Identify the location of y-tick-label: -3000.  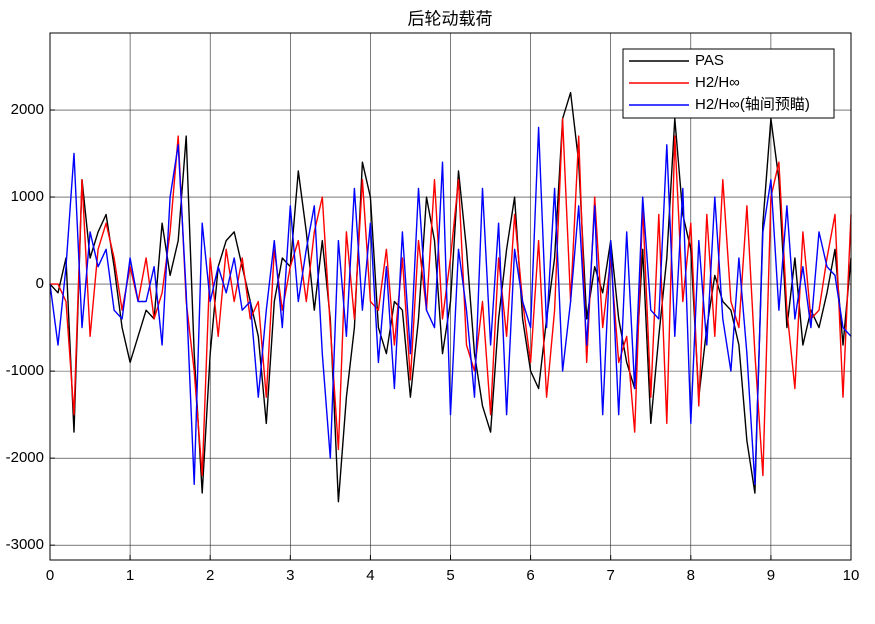
(25, 544).